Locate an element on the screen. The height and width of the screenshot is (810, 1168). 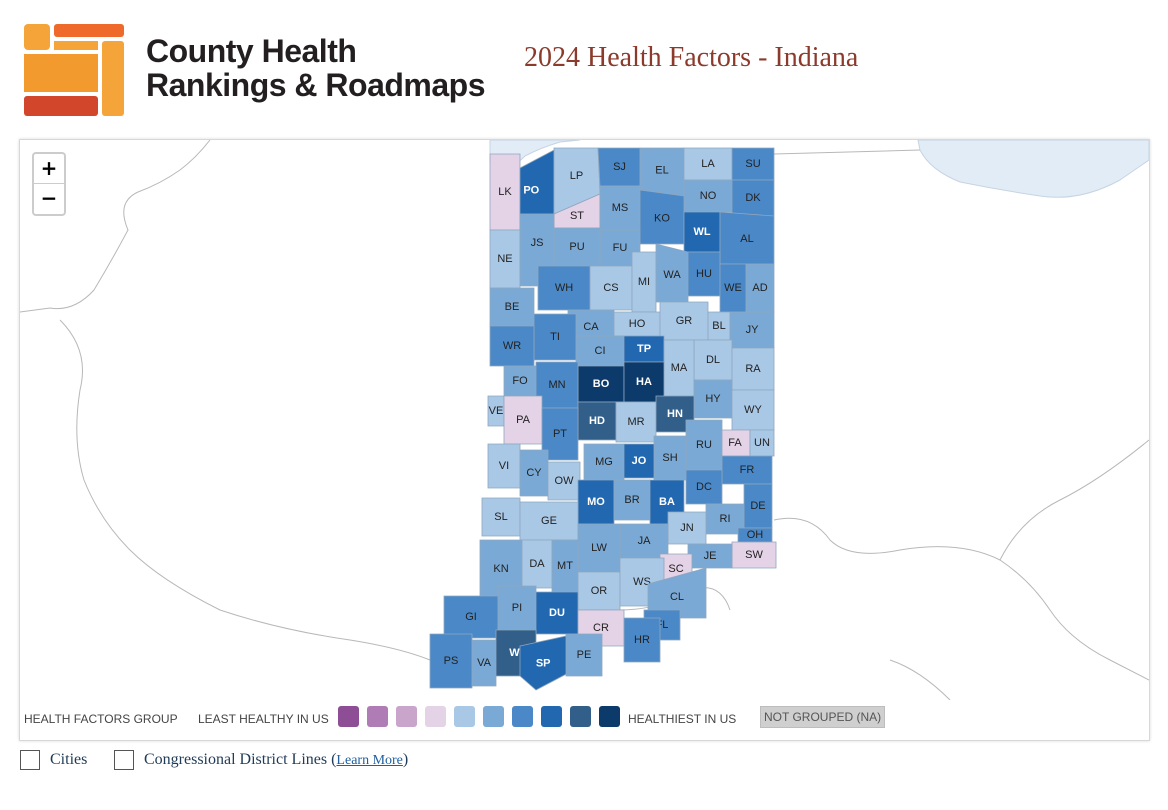
districts-checkbox is located at coordinates (124, 760).